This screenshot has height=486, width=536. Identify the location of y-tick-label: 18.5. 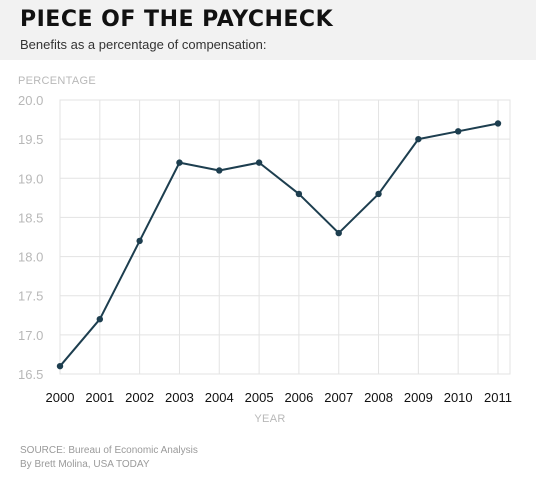
(30, 217).